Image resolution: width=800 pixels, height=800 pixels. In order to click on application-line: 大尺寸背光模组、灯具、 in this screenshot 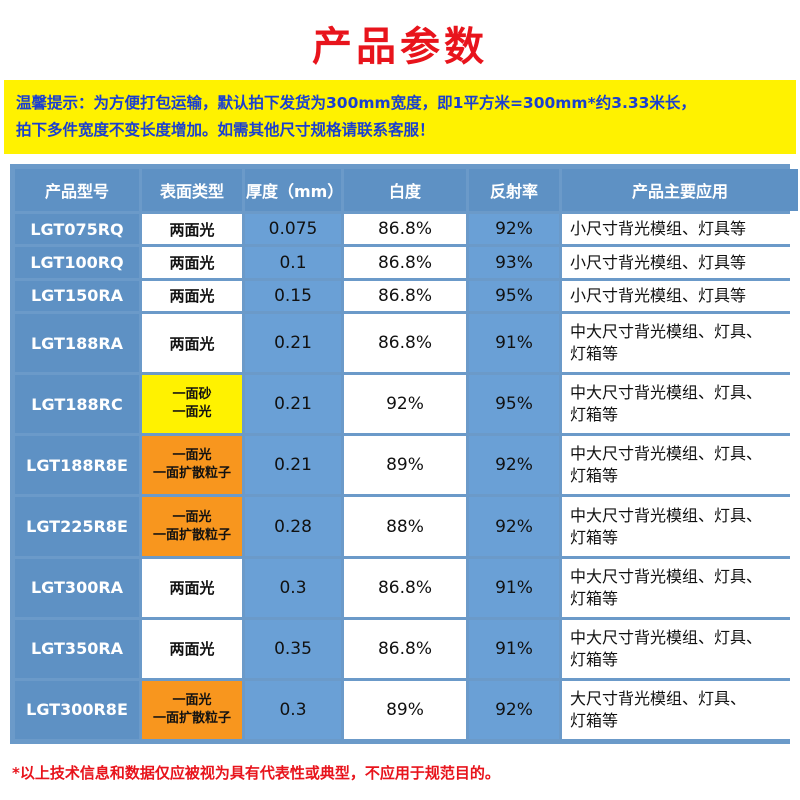, I will do `click(658, 698)`.